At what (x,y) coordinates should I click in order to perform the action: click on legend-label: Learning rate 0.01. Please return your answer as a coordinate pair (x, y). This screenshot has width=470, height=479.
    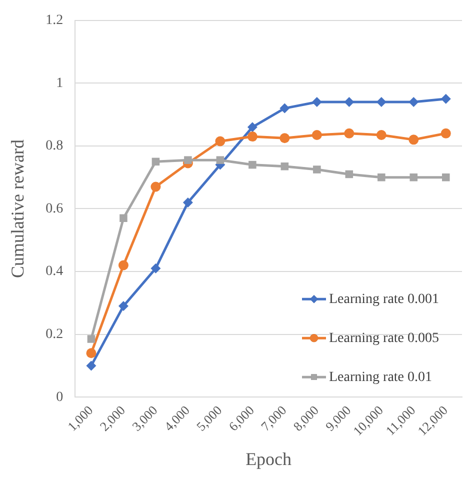
    Looking at the image, I should click on (380, 377).